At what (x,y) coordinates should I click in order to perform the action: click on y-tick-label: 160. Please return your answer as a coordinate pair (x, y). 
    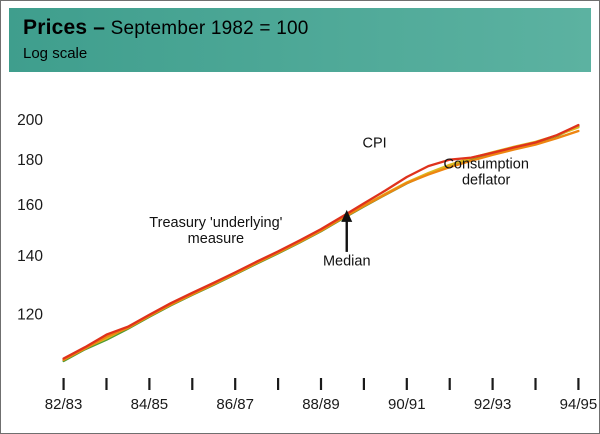
    Looking at the image, I should click on (30, 205).